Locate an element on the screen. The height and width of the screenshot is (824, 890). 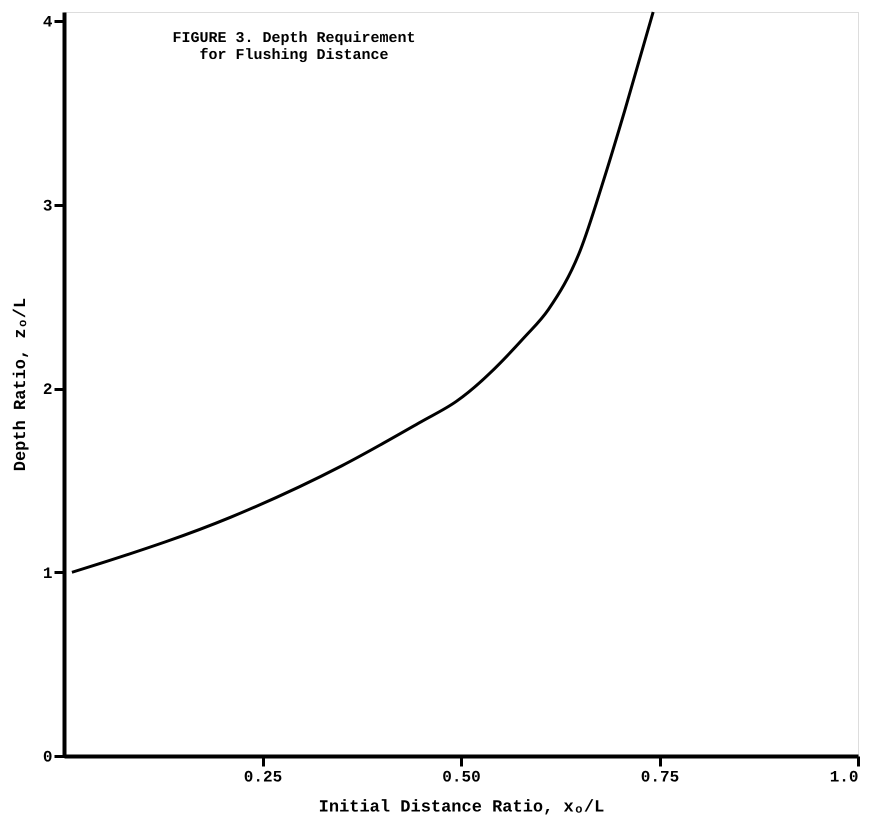
y-tick-label: 2 is located at coordinates (47, 390).